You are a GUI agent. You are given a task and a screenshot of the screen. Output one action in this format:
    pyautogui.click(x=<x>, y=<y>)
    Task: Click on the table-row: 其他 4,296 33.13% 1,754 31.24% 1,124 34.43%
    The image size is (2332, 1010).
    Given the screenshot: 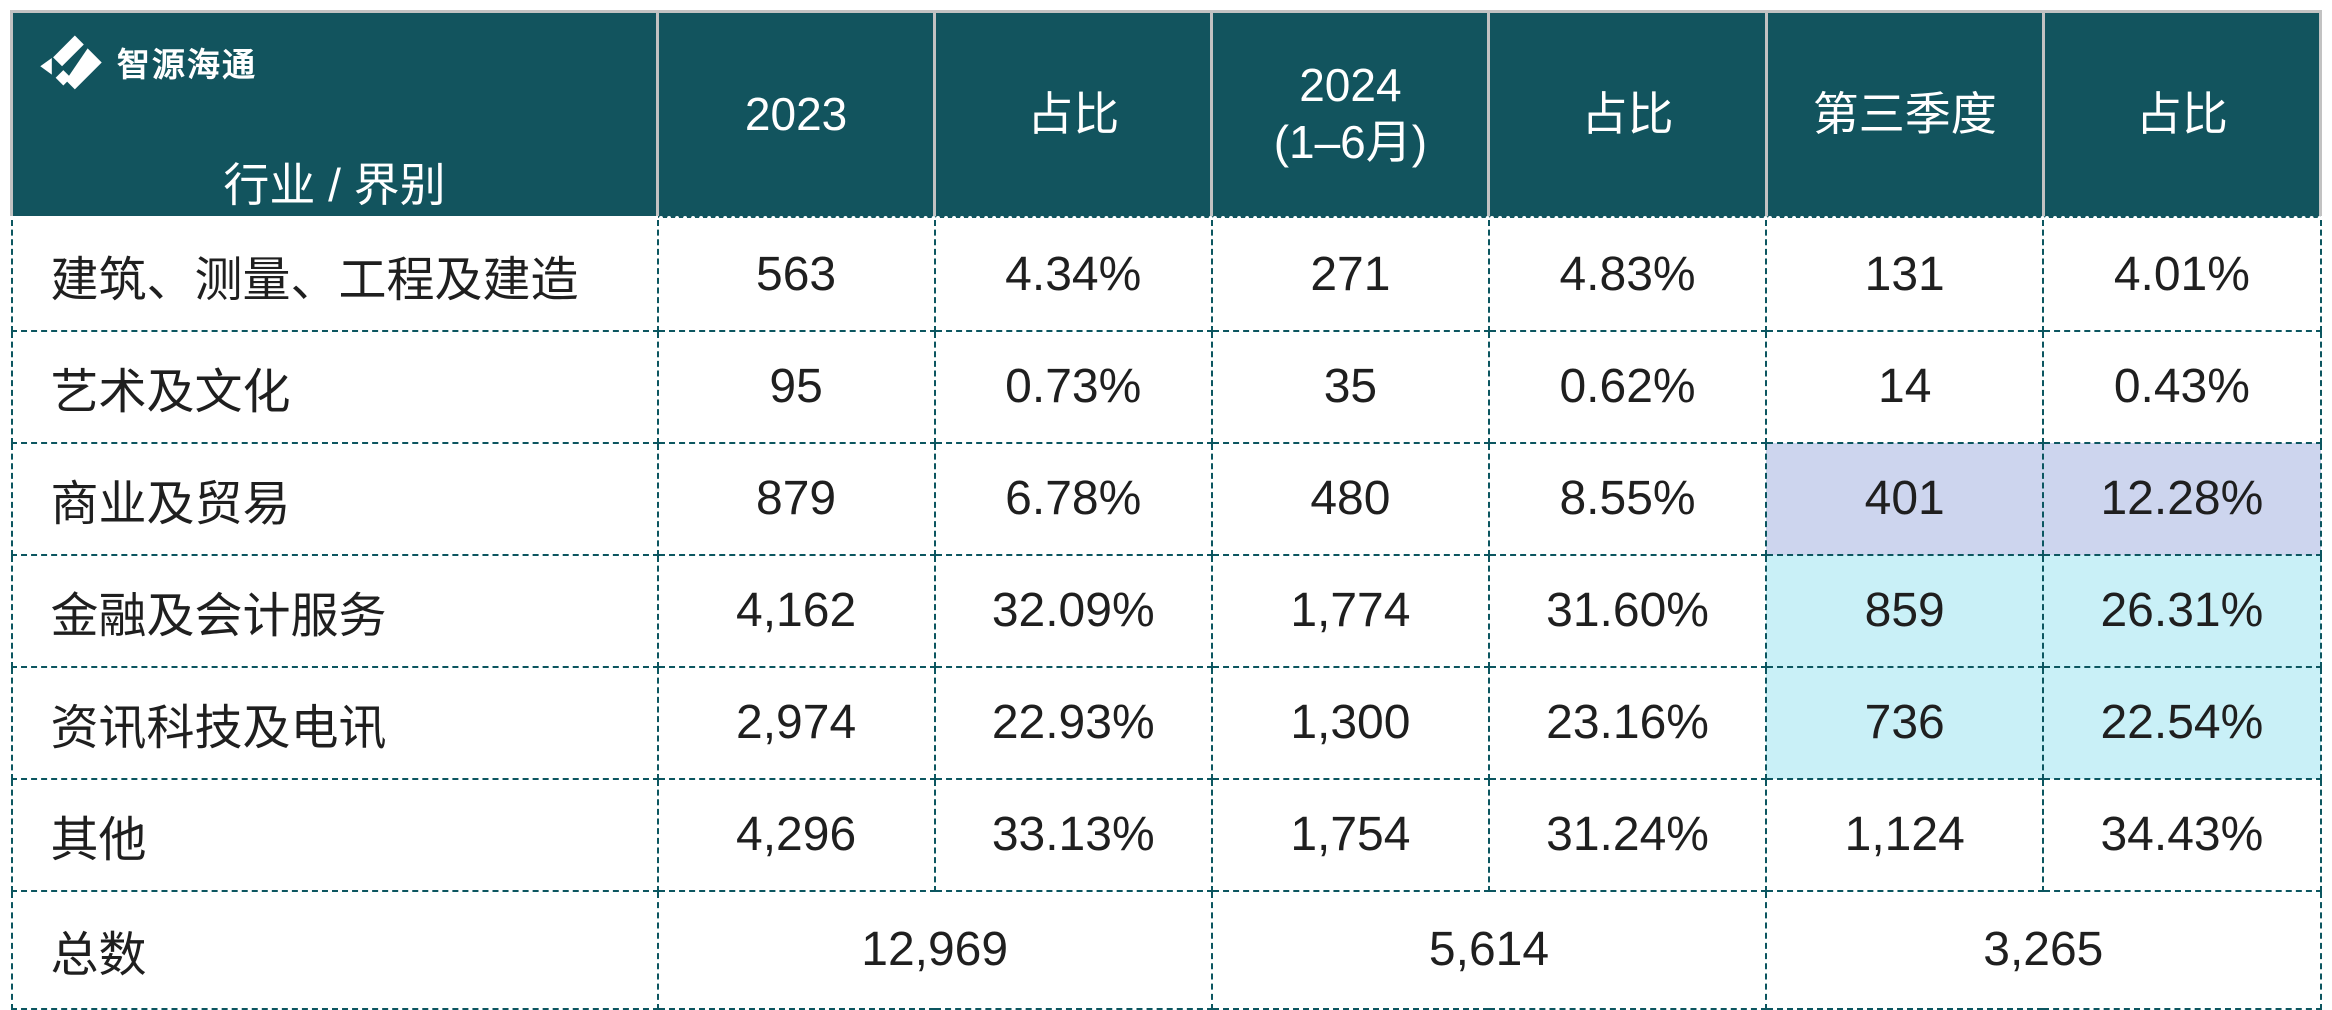 What is the action you would take?
    pyautogui.click(x=1166, y=834)
    